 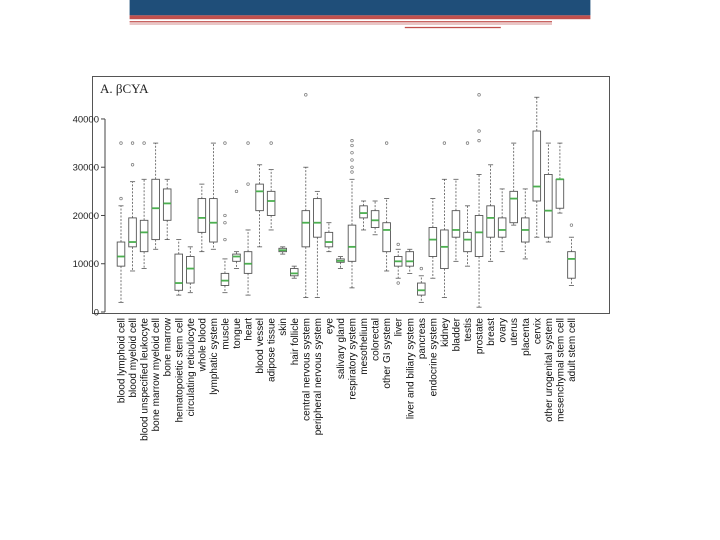 I want to click on category-label: breast, so click(x=491, y=332).